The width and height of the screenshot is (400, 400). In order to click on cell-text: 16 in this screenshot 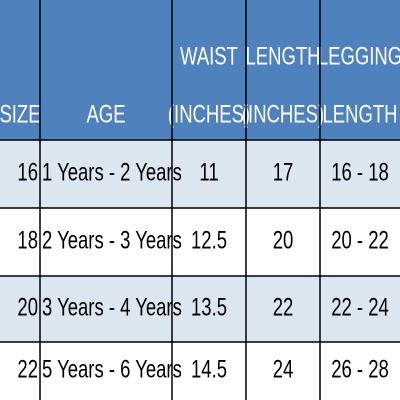, I will do `click(27, 172)`.